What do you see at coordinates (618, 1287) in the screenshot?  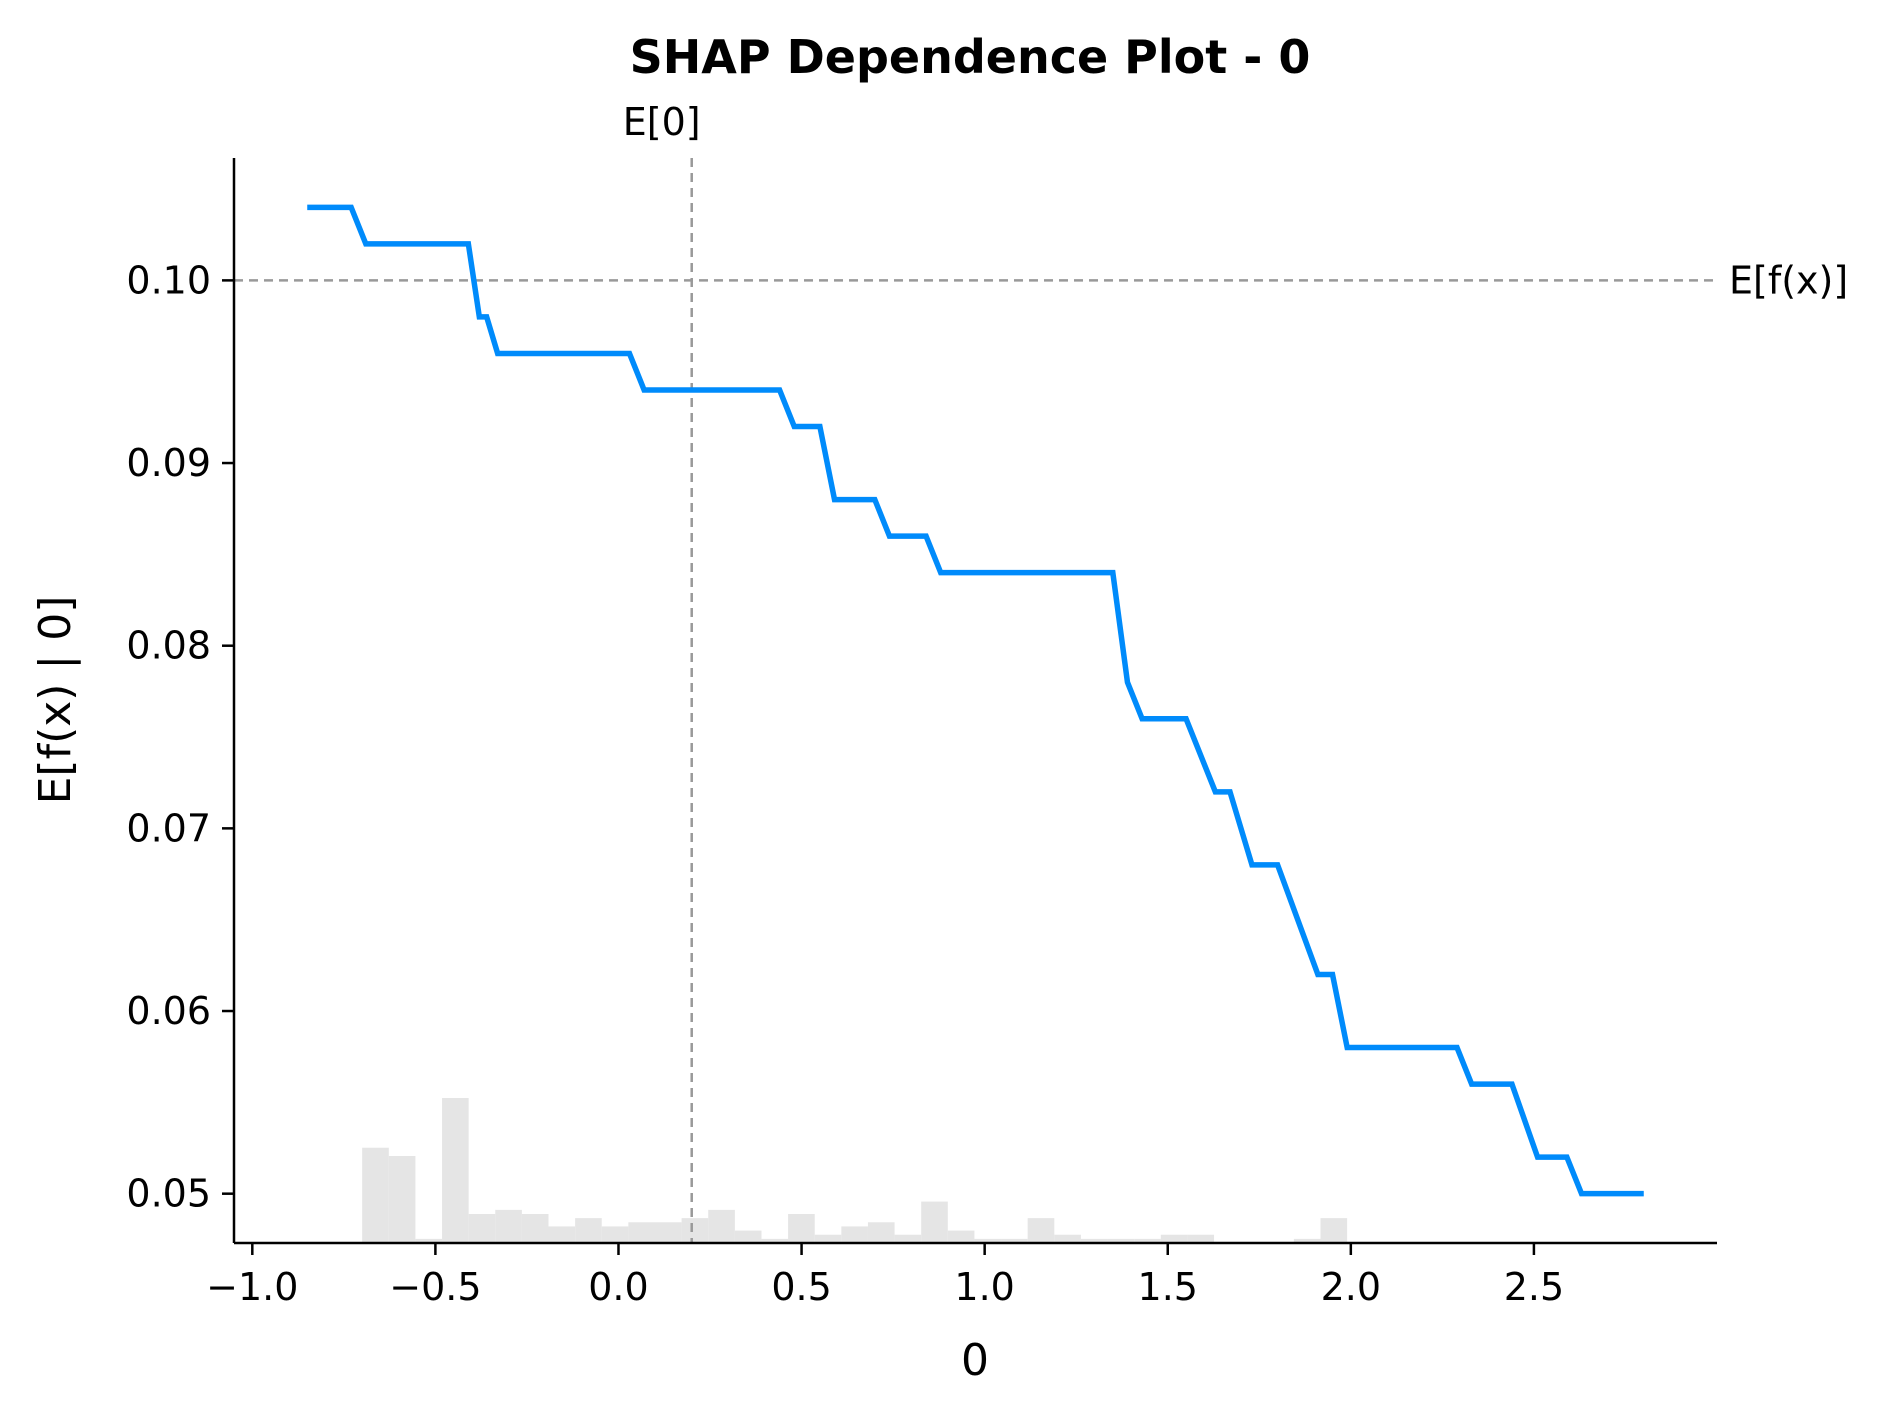 I see `x-tick-label: 0.0` at bounding box center [618, 1287].